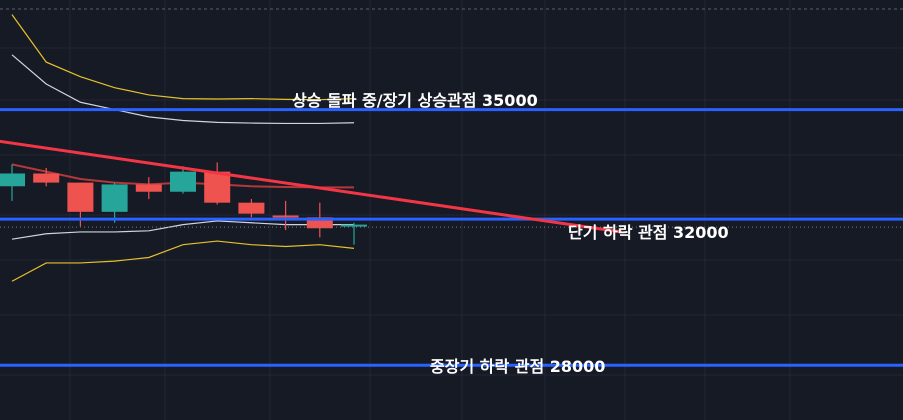 The height and width of the screenshot is (420, 903). What do you see at coordinates (517, 366) in the screenshot?
I see `level-label-28000: 중장기 하락 관점 28000` at bounding box center [517, 366].